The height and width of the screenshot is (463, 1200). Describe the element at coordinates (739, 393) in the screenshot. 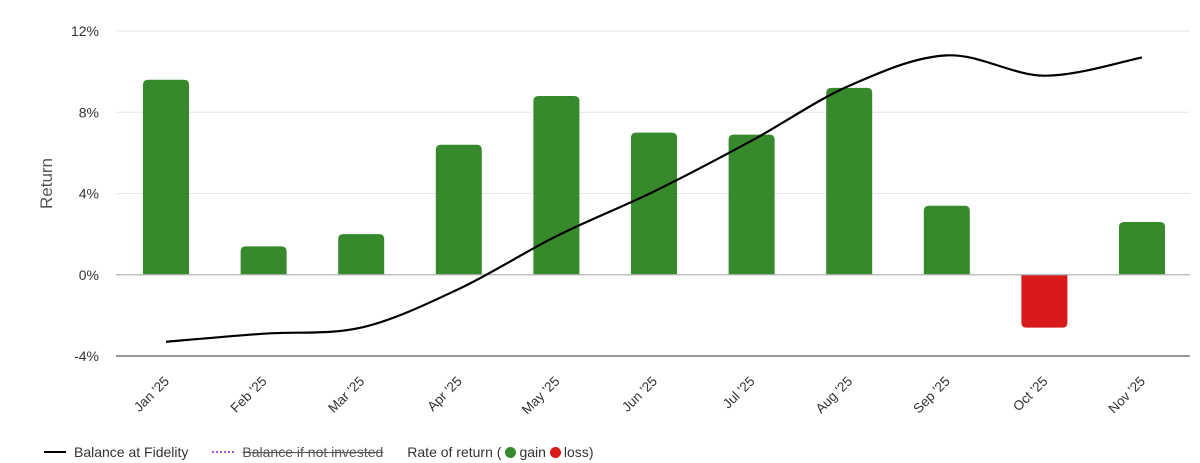

I see `x-tick-label: Jul '25` at that location.